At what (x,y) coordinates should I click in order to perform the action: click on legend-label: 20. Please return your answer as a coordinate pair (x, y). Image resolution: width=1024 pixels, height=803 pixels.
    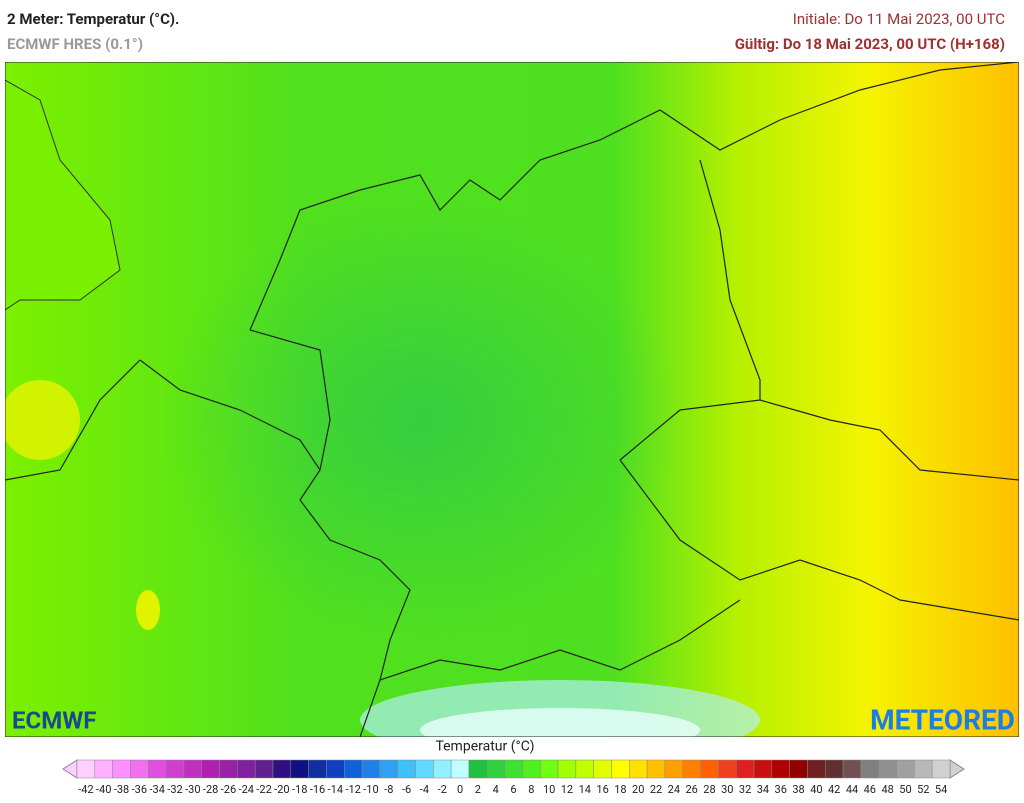
    Looking at the image, I should click on (638, 789).